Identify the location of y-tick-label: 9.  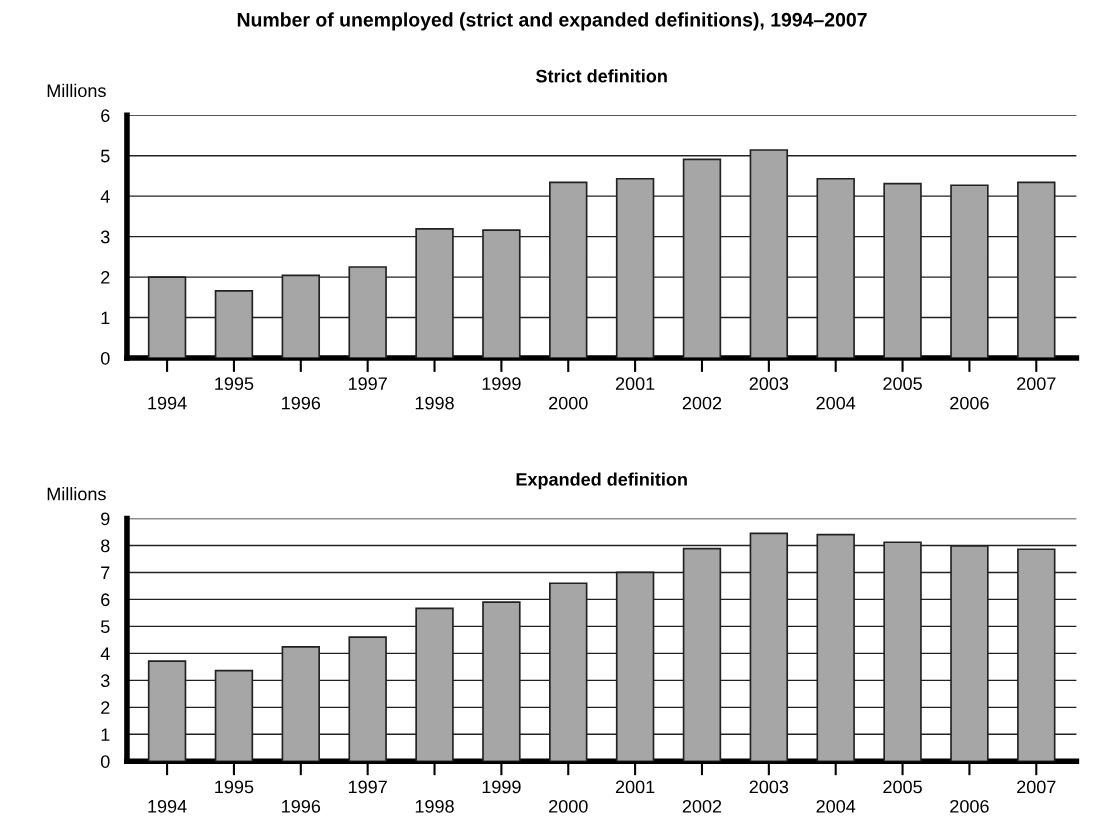
(105, 519).